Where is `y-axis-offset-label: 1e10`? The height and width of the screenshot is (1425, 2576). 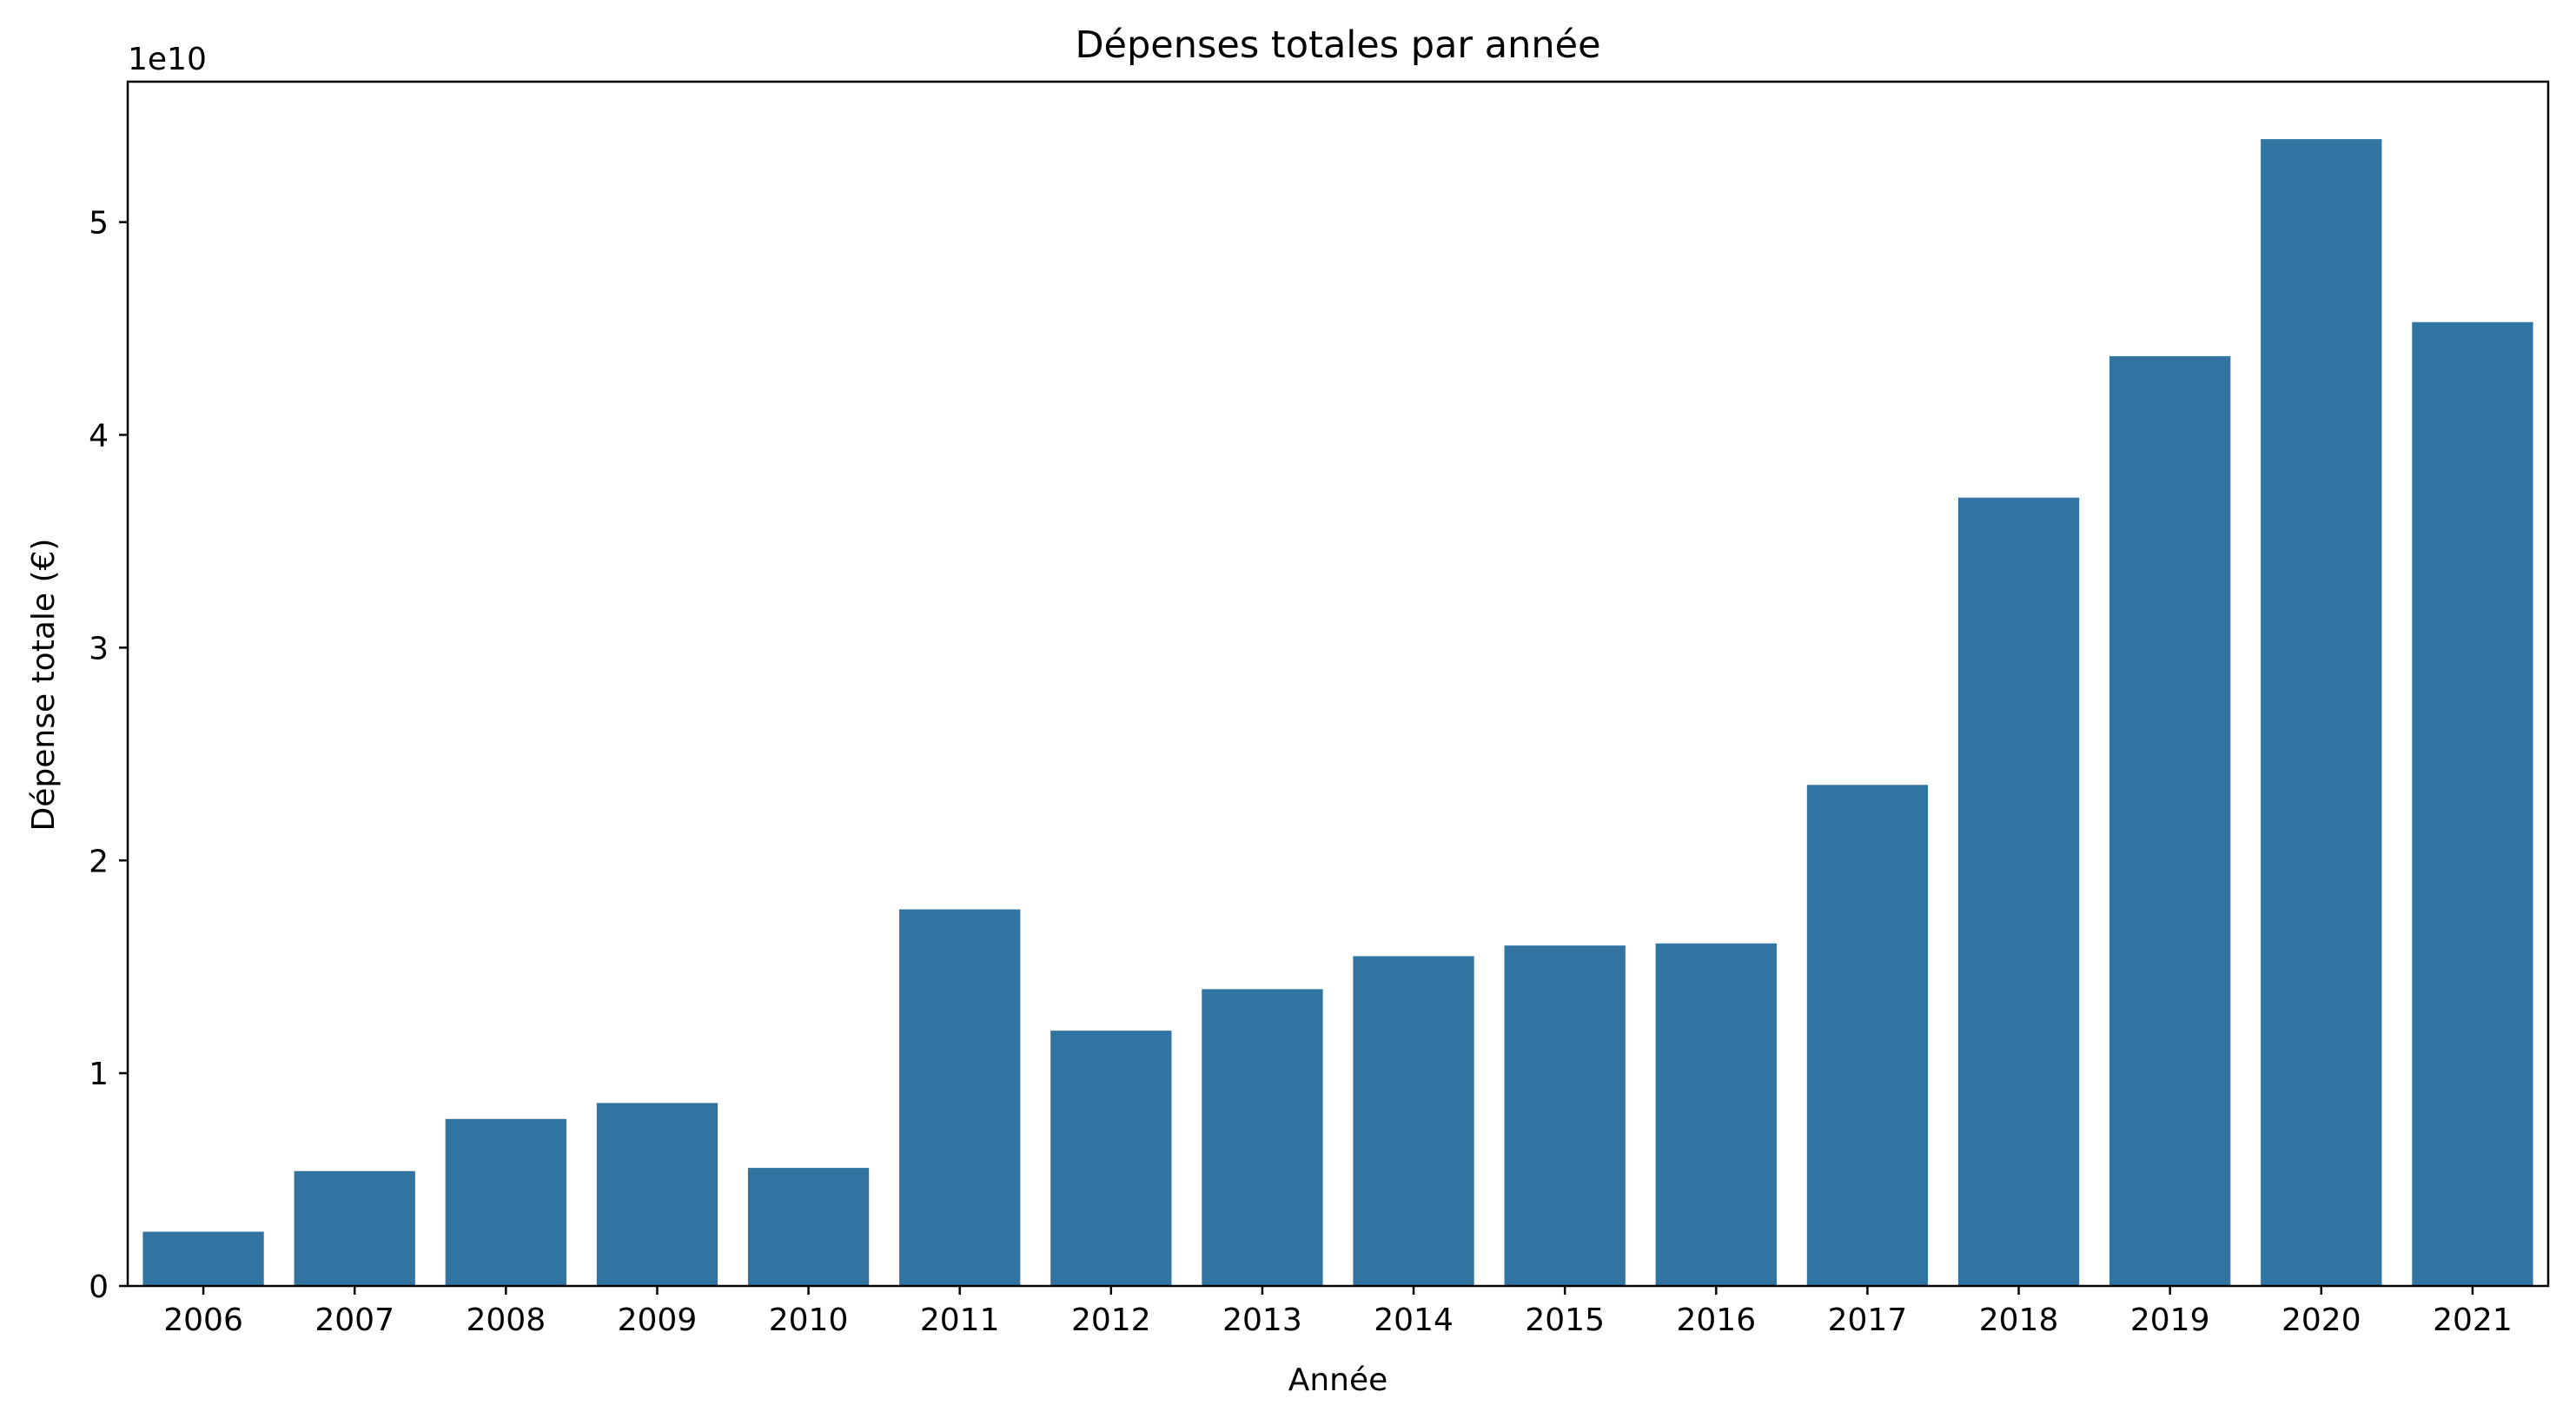
y-axis-offset-label: 1e10 is located at coordinates (167, 60).